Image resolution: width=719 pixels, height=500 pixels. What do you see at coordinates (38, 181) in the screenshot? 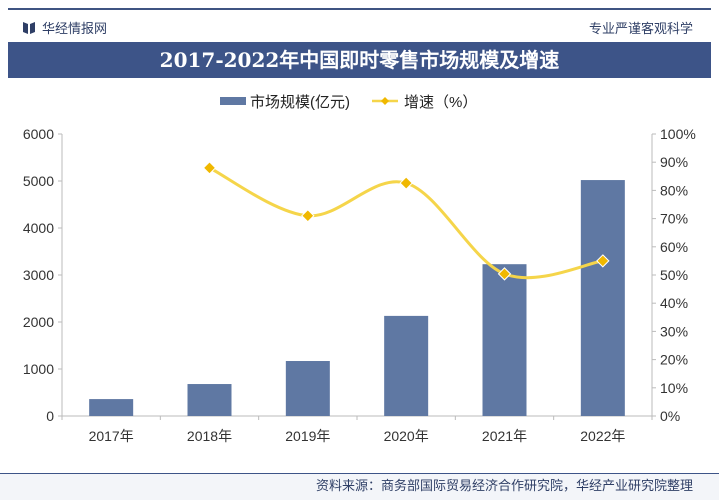
I see `left-tick-label: 5000` at bounding box center [38, 181].